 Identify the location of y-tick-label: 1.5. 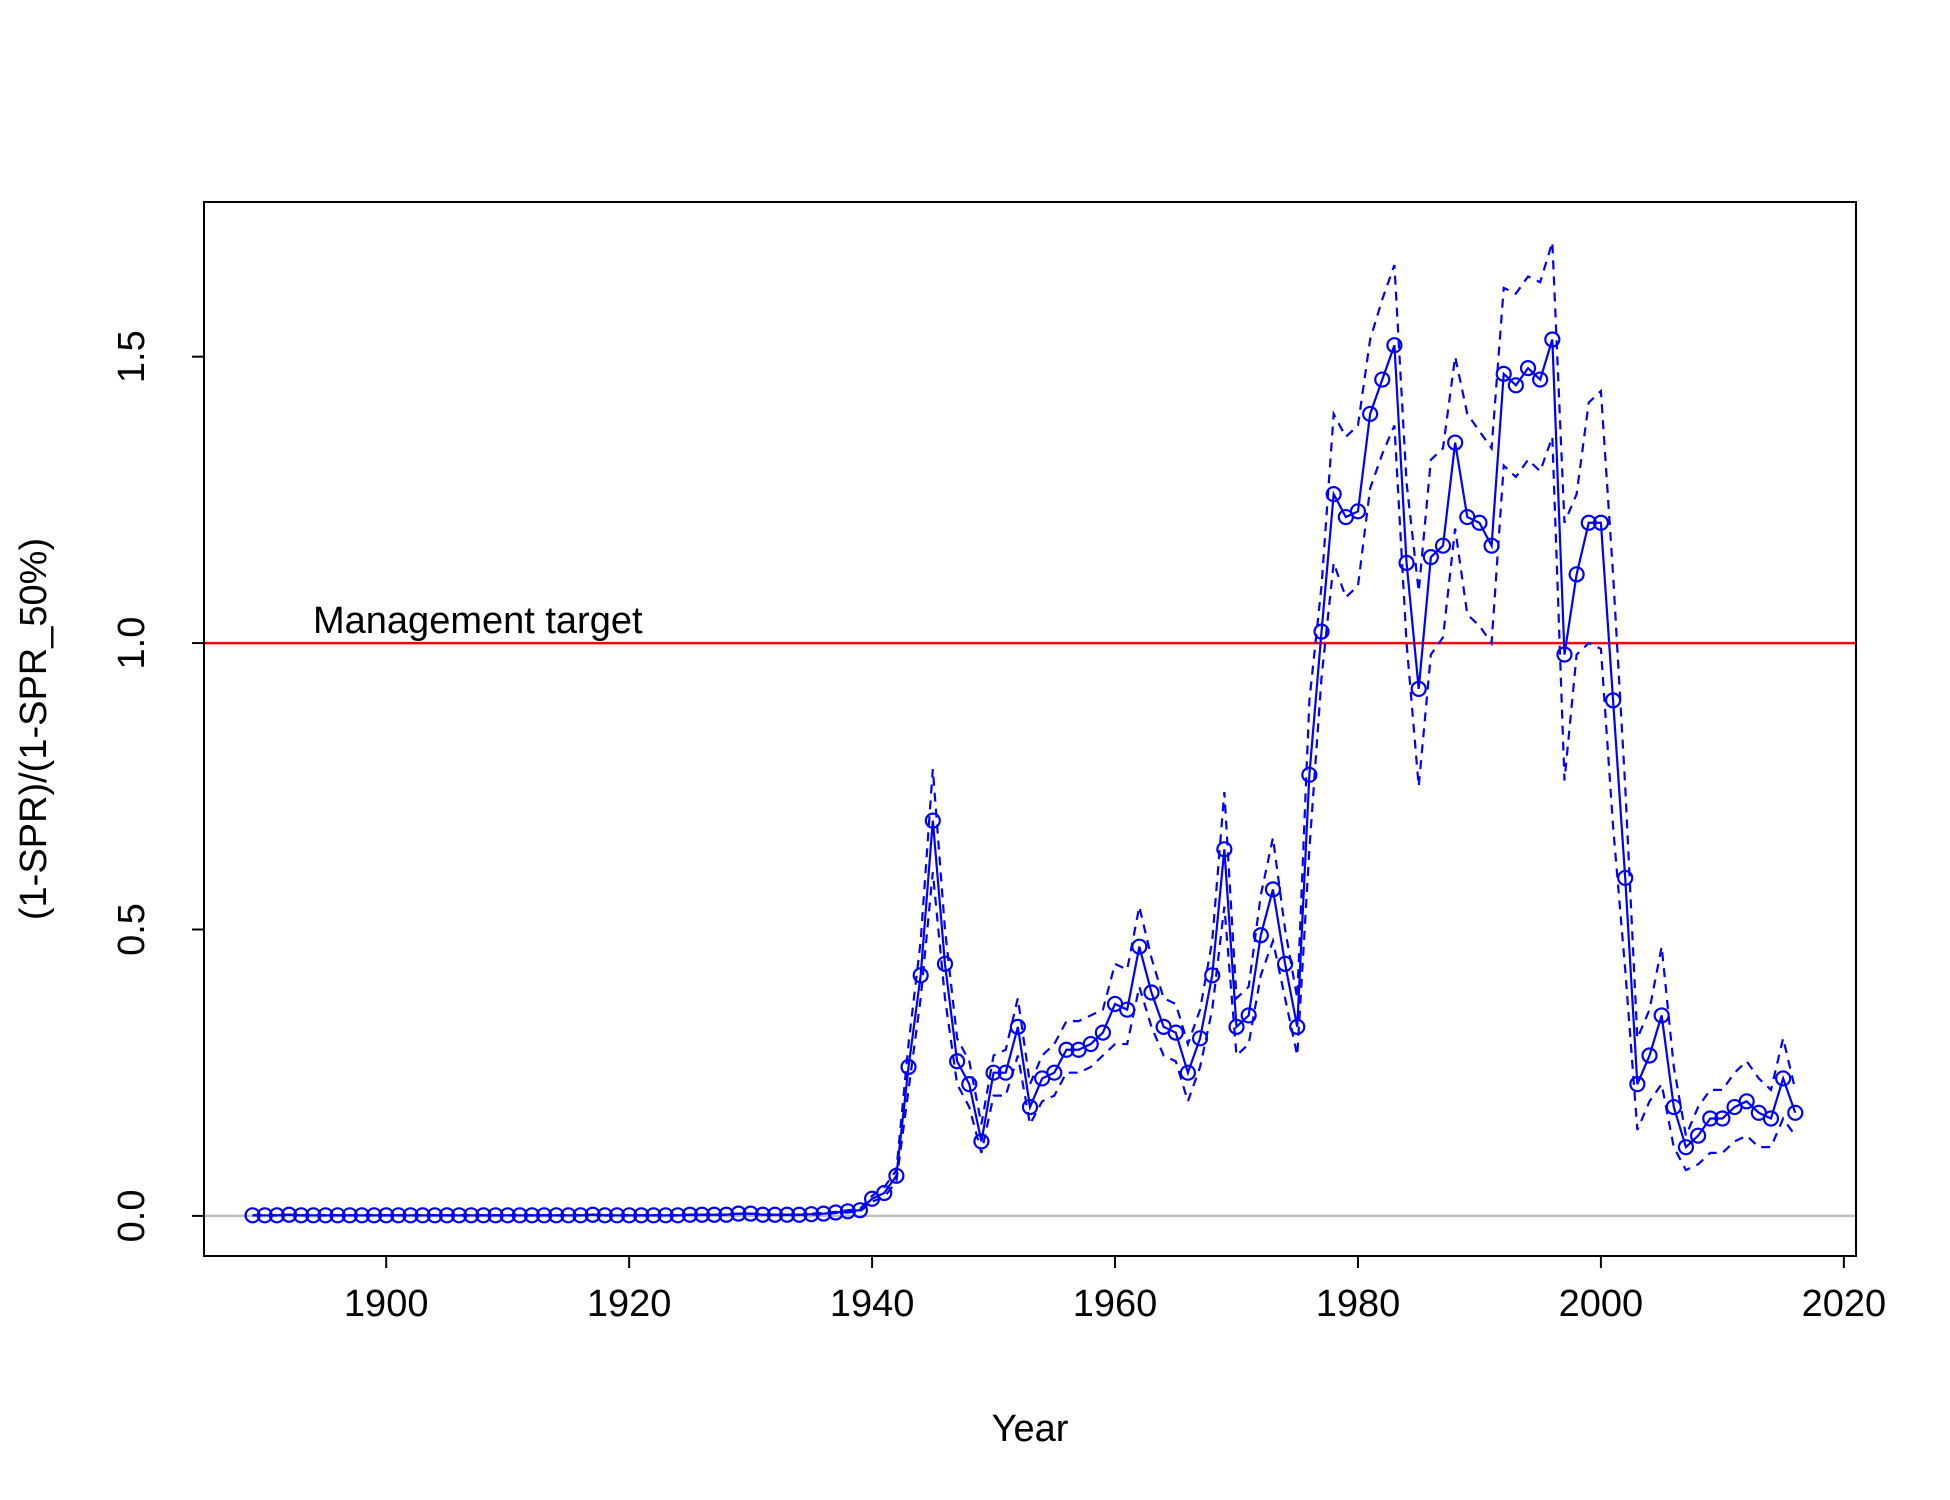
(132, 356).